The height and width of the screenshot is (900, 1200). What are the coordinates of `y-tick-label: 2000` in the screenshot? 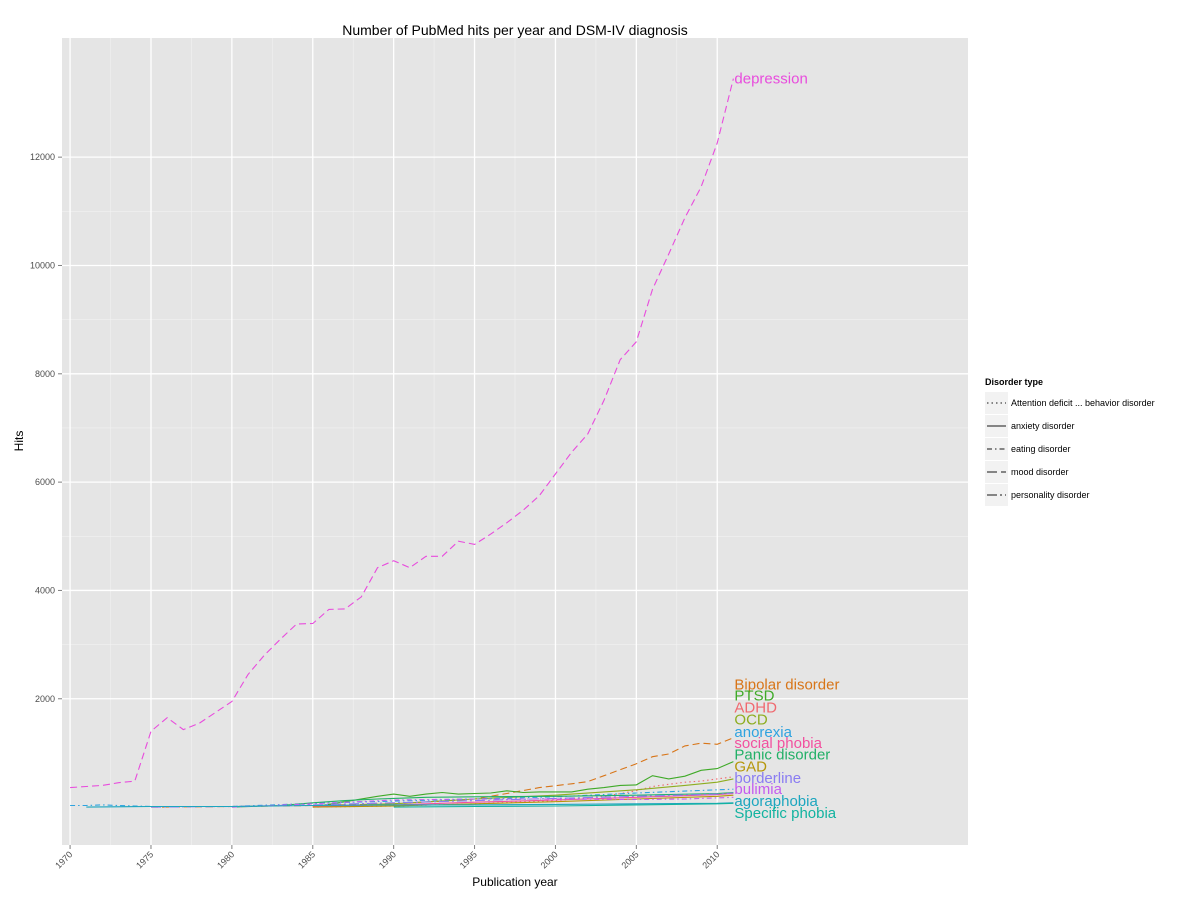 It's located at (45, 699).